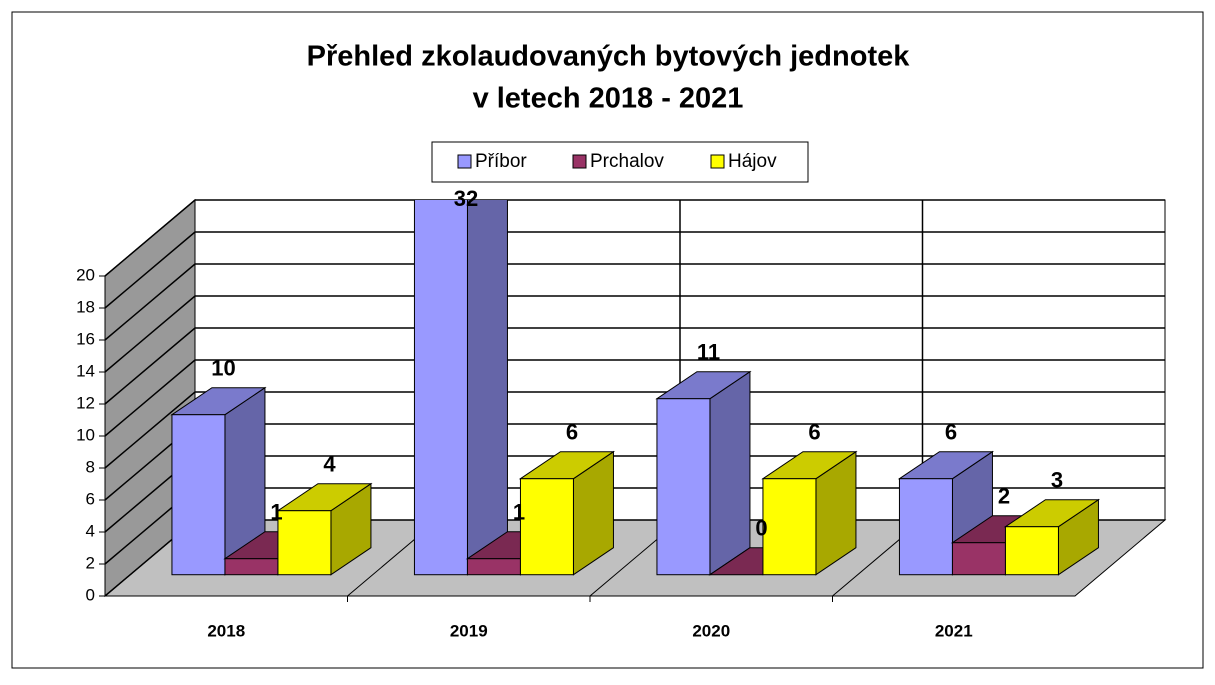 The image size is (1215, 685). What do you see at coordinates (223, 368) in the screenshot?
I see `value-label: 10` at bounding box center [223, 368].